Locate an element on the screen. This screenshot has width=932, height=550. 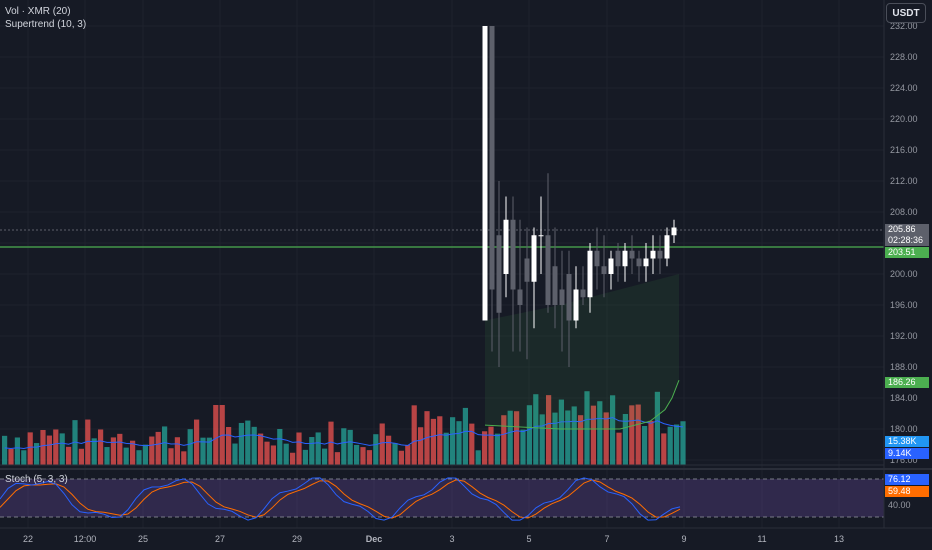
candles is located at coordinates (579, 196).